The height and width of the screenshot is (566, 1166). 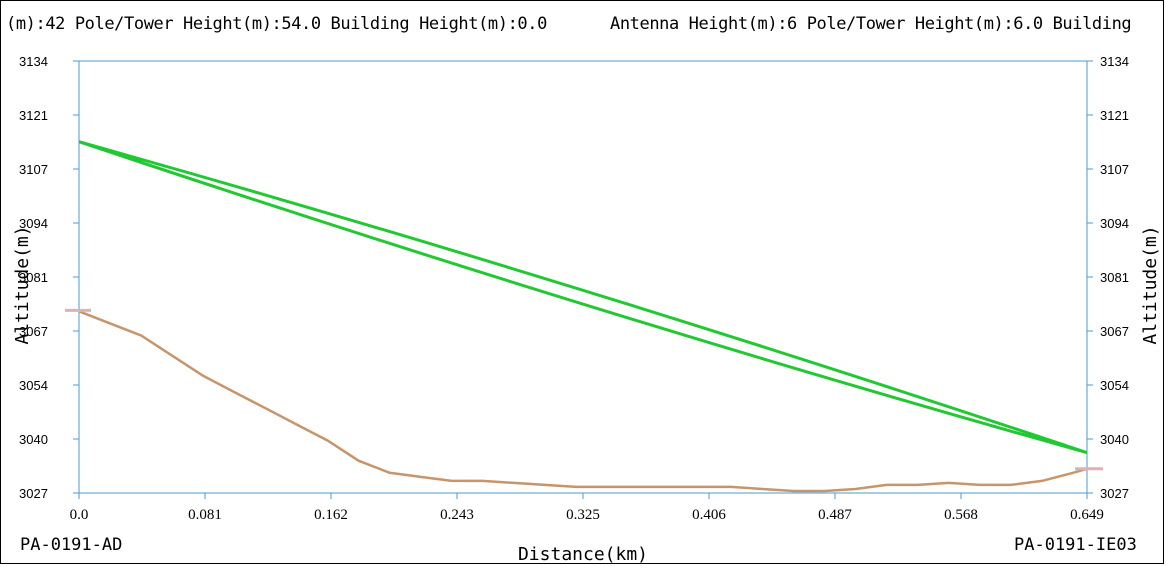 What do you see at coordinates (961, 515) in the screenshot?
I see `x-tick-label: 0.568` at bounding box center [961, 515].